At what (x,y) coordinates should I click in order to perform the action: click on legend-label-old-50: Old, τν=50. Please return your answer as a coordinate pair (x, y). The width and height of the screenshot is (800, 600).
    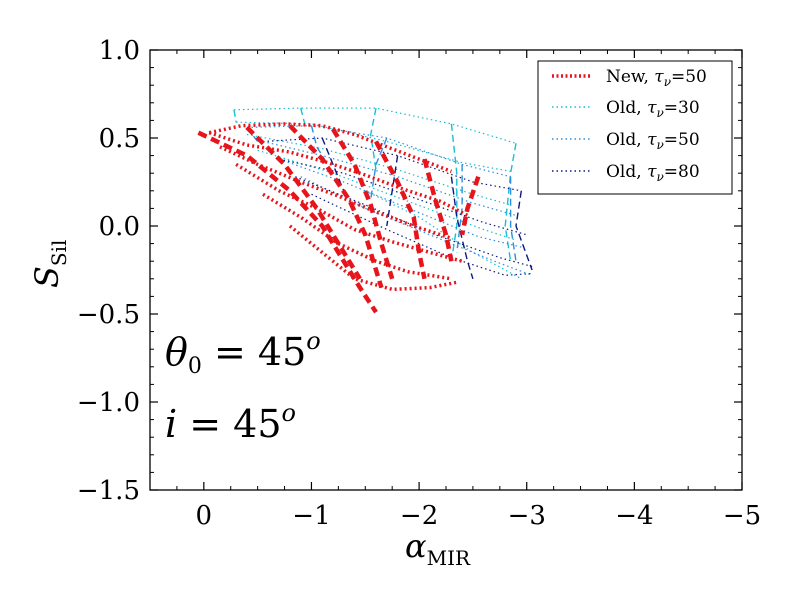
    Looking at the image, I should click on (653, 141).